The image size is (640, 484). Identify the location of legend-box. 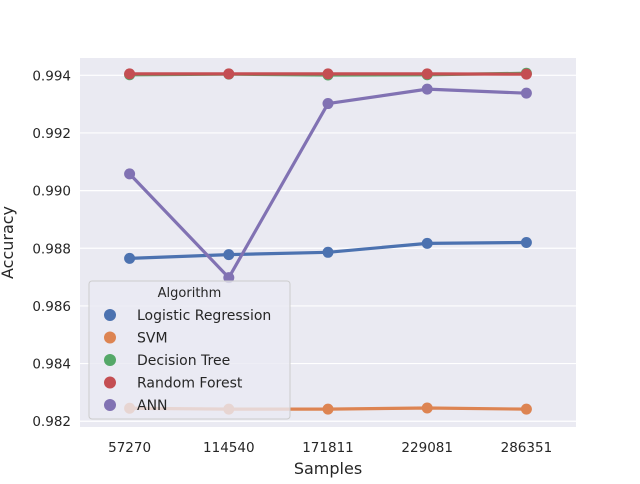
(189, 350).